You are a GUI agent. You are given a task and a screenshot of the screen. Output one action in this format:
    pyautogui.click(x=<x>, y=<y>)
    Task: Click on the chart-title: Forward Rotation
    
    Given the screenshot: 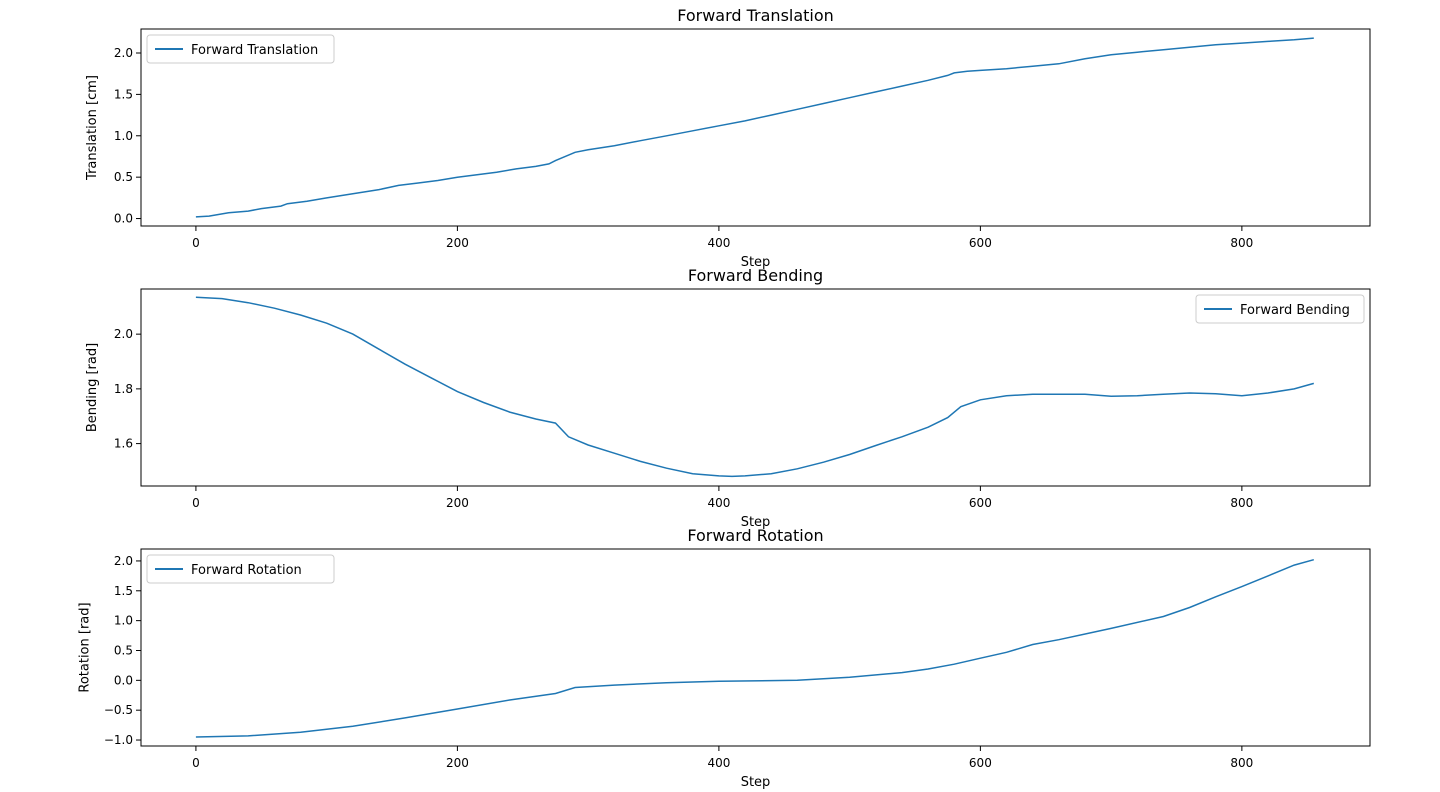 What is the action you would take?
    pyautogui.click(x=755, y=535)
    